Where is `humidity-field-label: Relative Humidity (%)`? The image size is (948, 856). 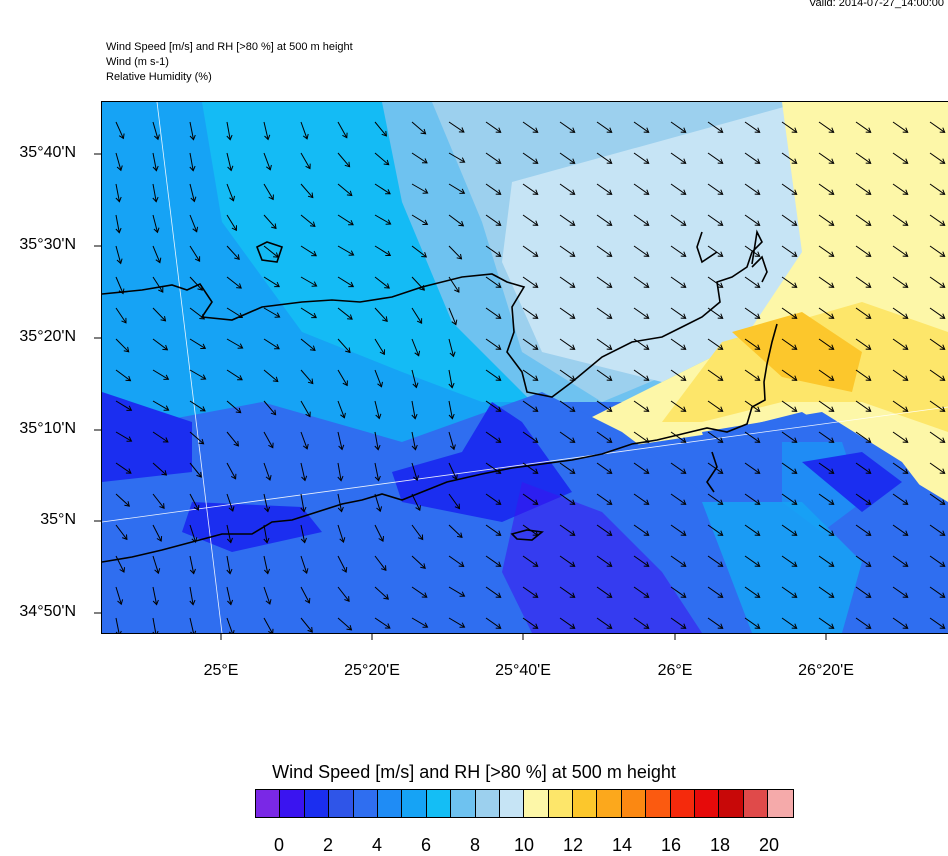 humidity-field-label: Relative Humidity (%) is located at coordinates (159, 77).